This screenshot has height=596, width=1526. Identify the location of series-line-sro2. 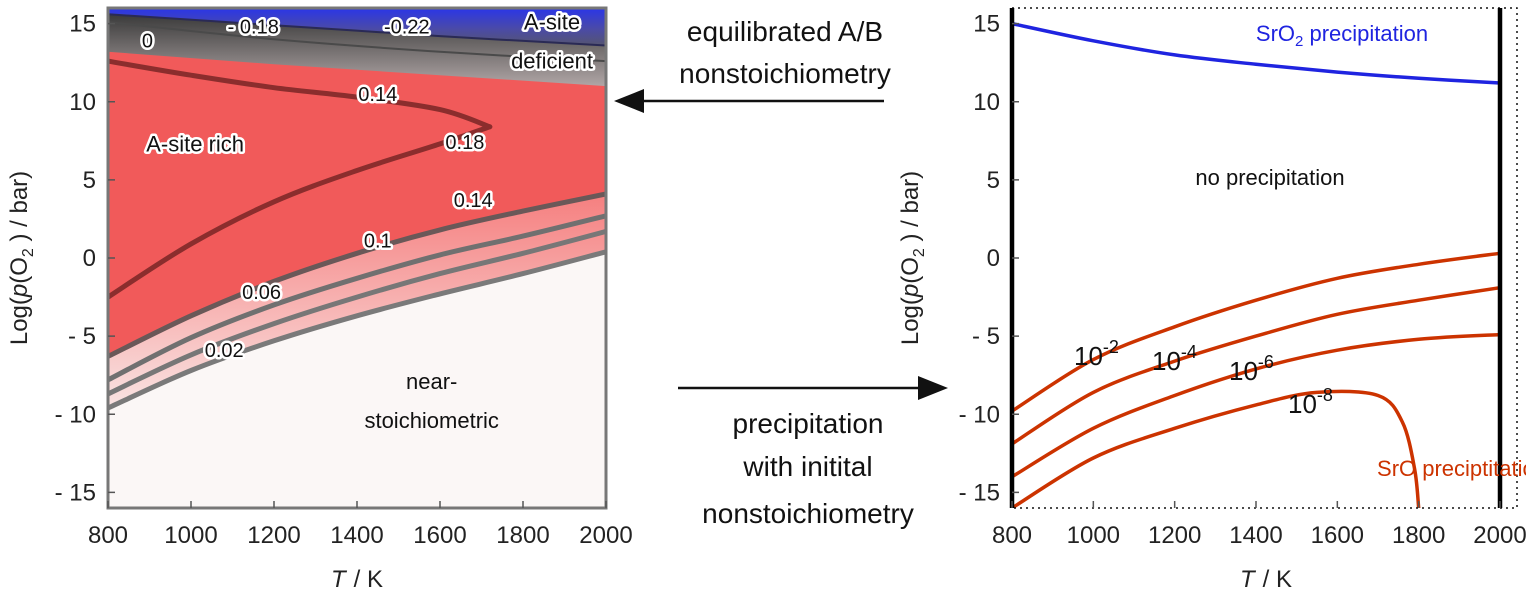
(1257, 53).